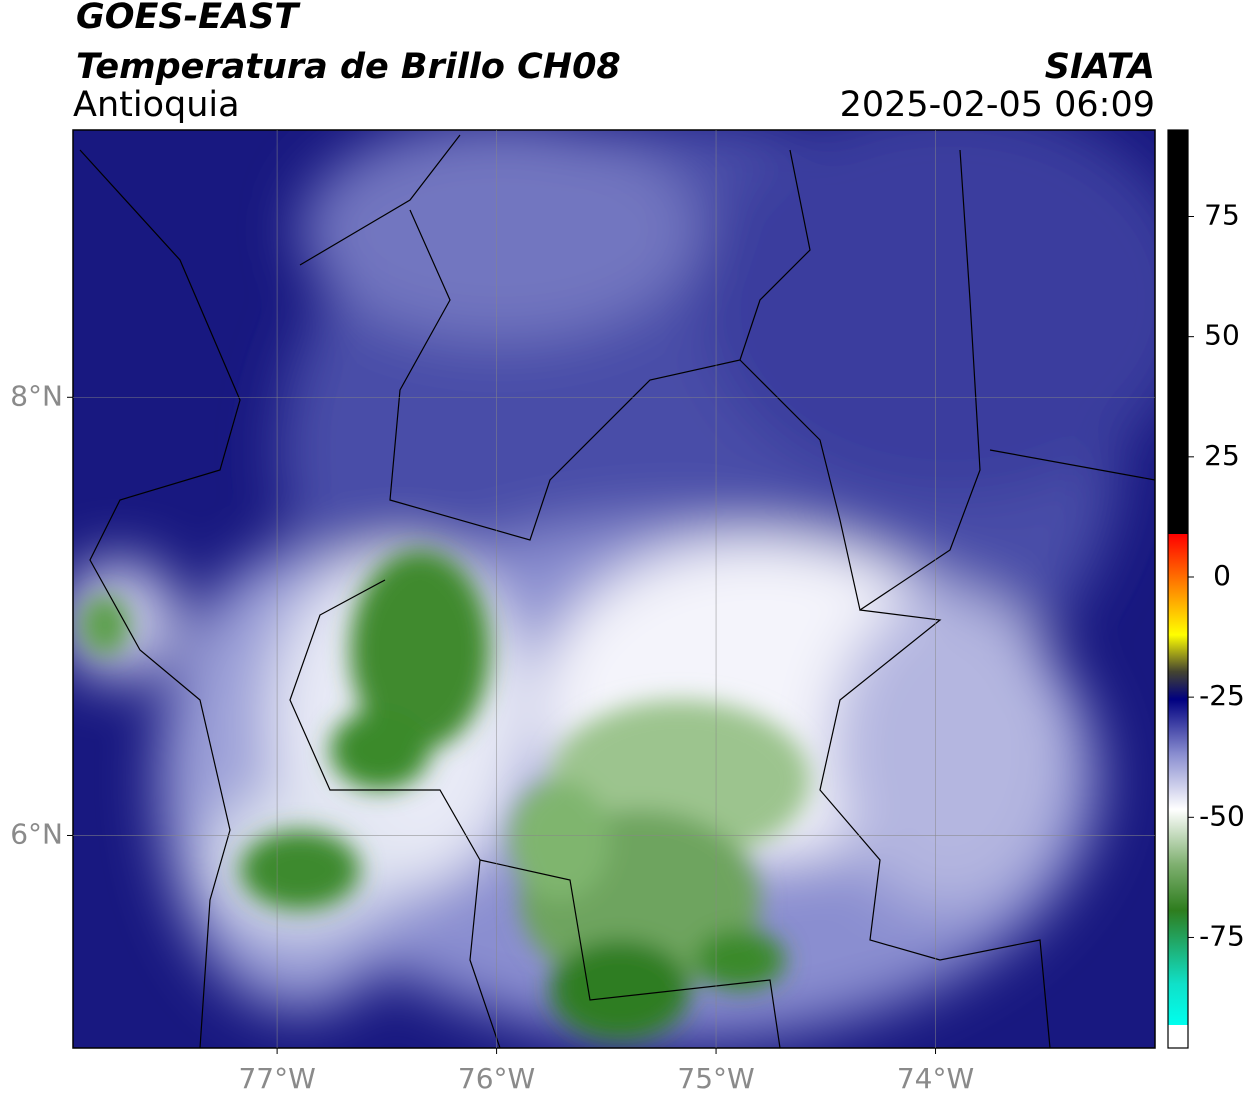 This screenshot has width=1252, height=1099. Describe the element at coordinates (1222, 455) in the screenshot. I see `colorbar-label: 25` at that location.